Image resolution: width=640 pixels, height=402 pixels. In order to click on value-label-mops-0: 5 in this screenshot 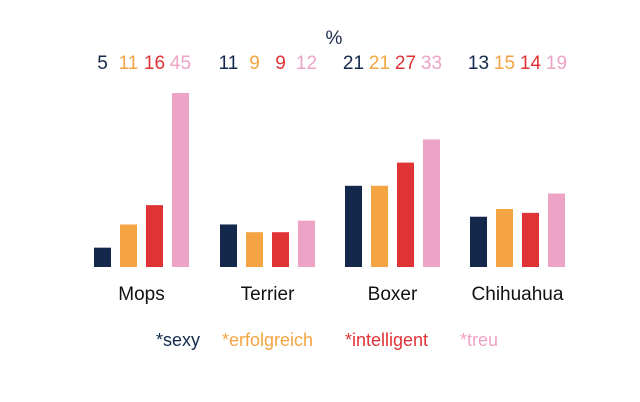, I will do `click(102, 63)`.